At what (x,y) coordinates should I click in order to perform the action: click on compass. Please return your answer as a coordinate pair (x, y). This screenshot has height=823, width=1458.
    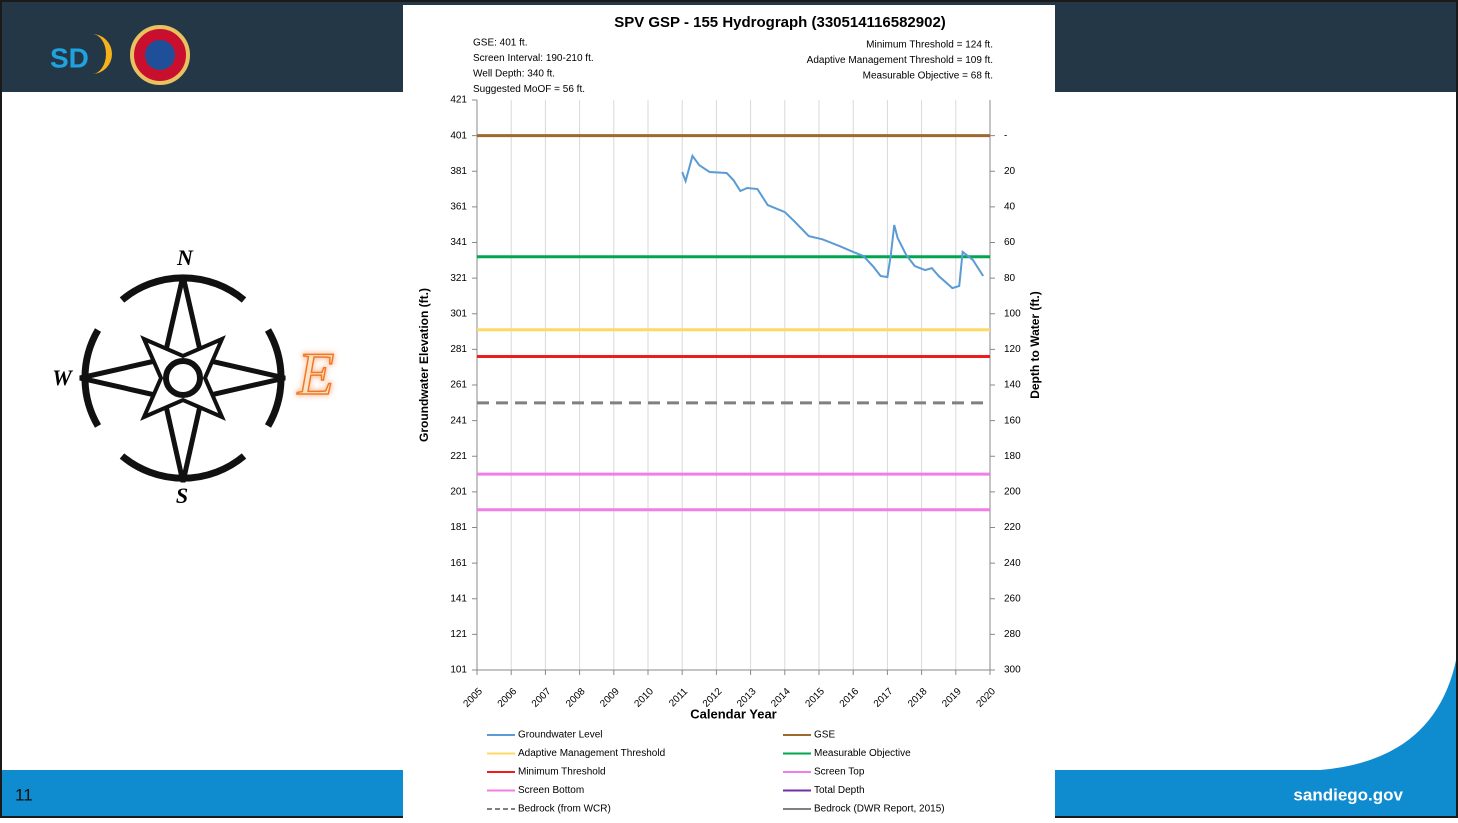
    Looking at the image, I should click on (182, 378).